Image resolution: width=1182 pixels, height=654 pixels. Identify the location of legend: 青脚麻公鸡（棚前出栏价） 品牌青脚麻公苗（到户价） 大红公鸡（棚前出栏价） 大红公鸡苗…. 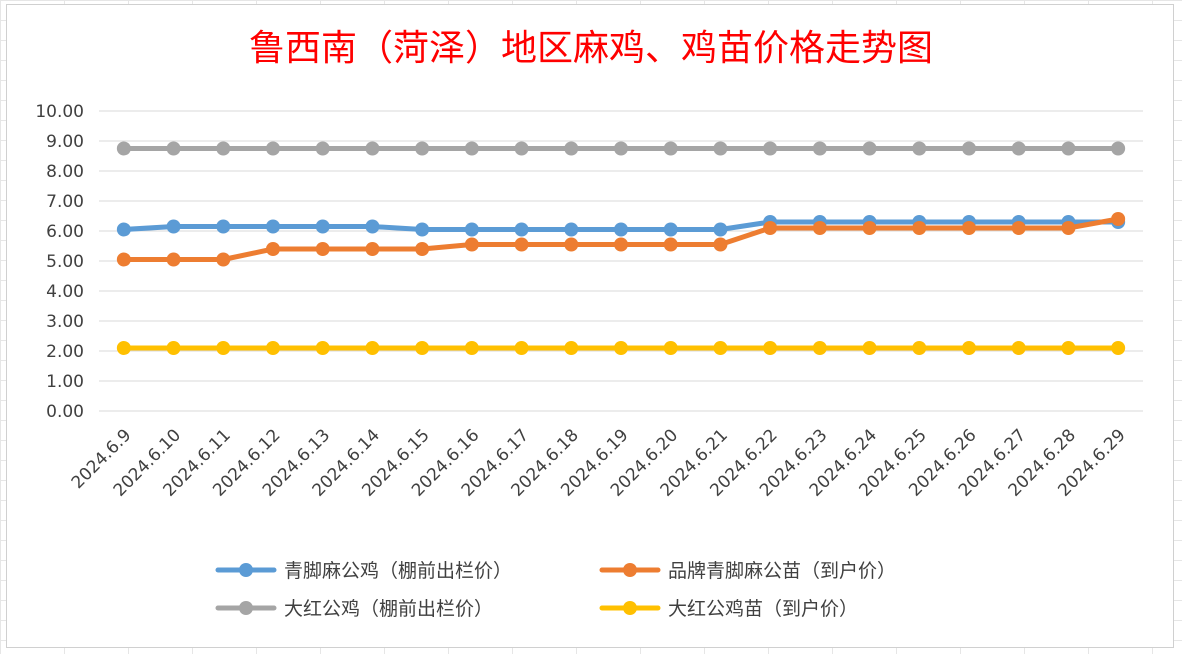
(555, 590).